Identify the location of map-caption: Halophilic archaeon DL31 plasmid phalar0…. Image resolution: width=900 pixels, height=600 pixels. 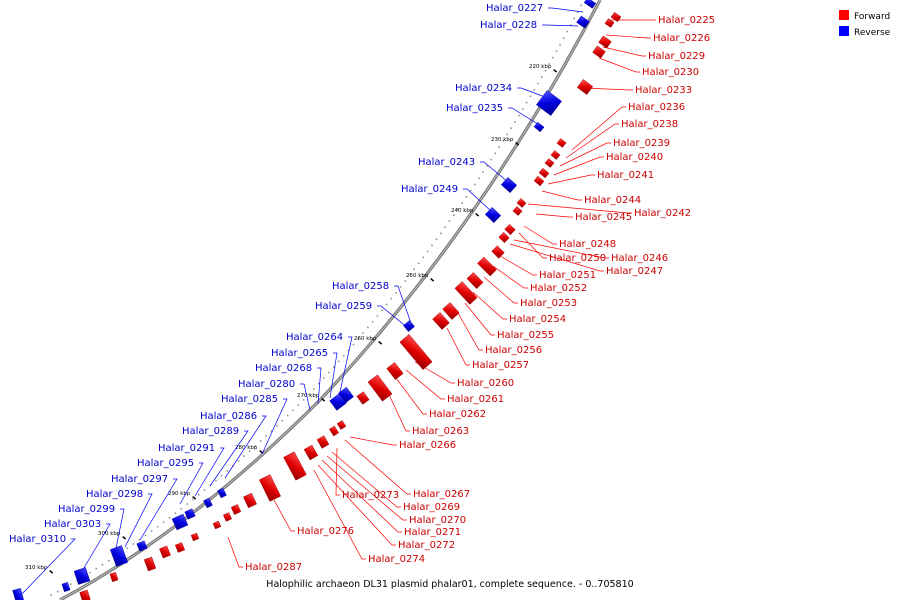
(449, 584).